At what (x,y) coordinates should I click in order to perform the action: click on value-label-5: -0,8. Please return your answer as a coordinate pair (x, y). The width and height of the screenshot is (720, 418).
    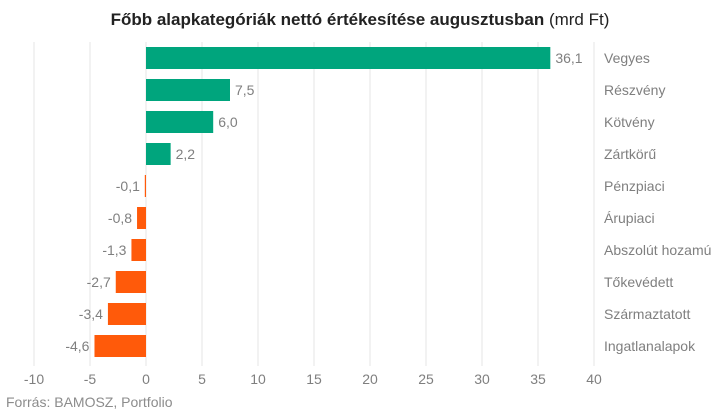
    Looking at the image, I should click on (120, 218).